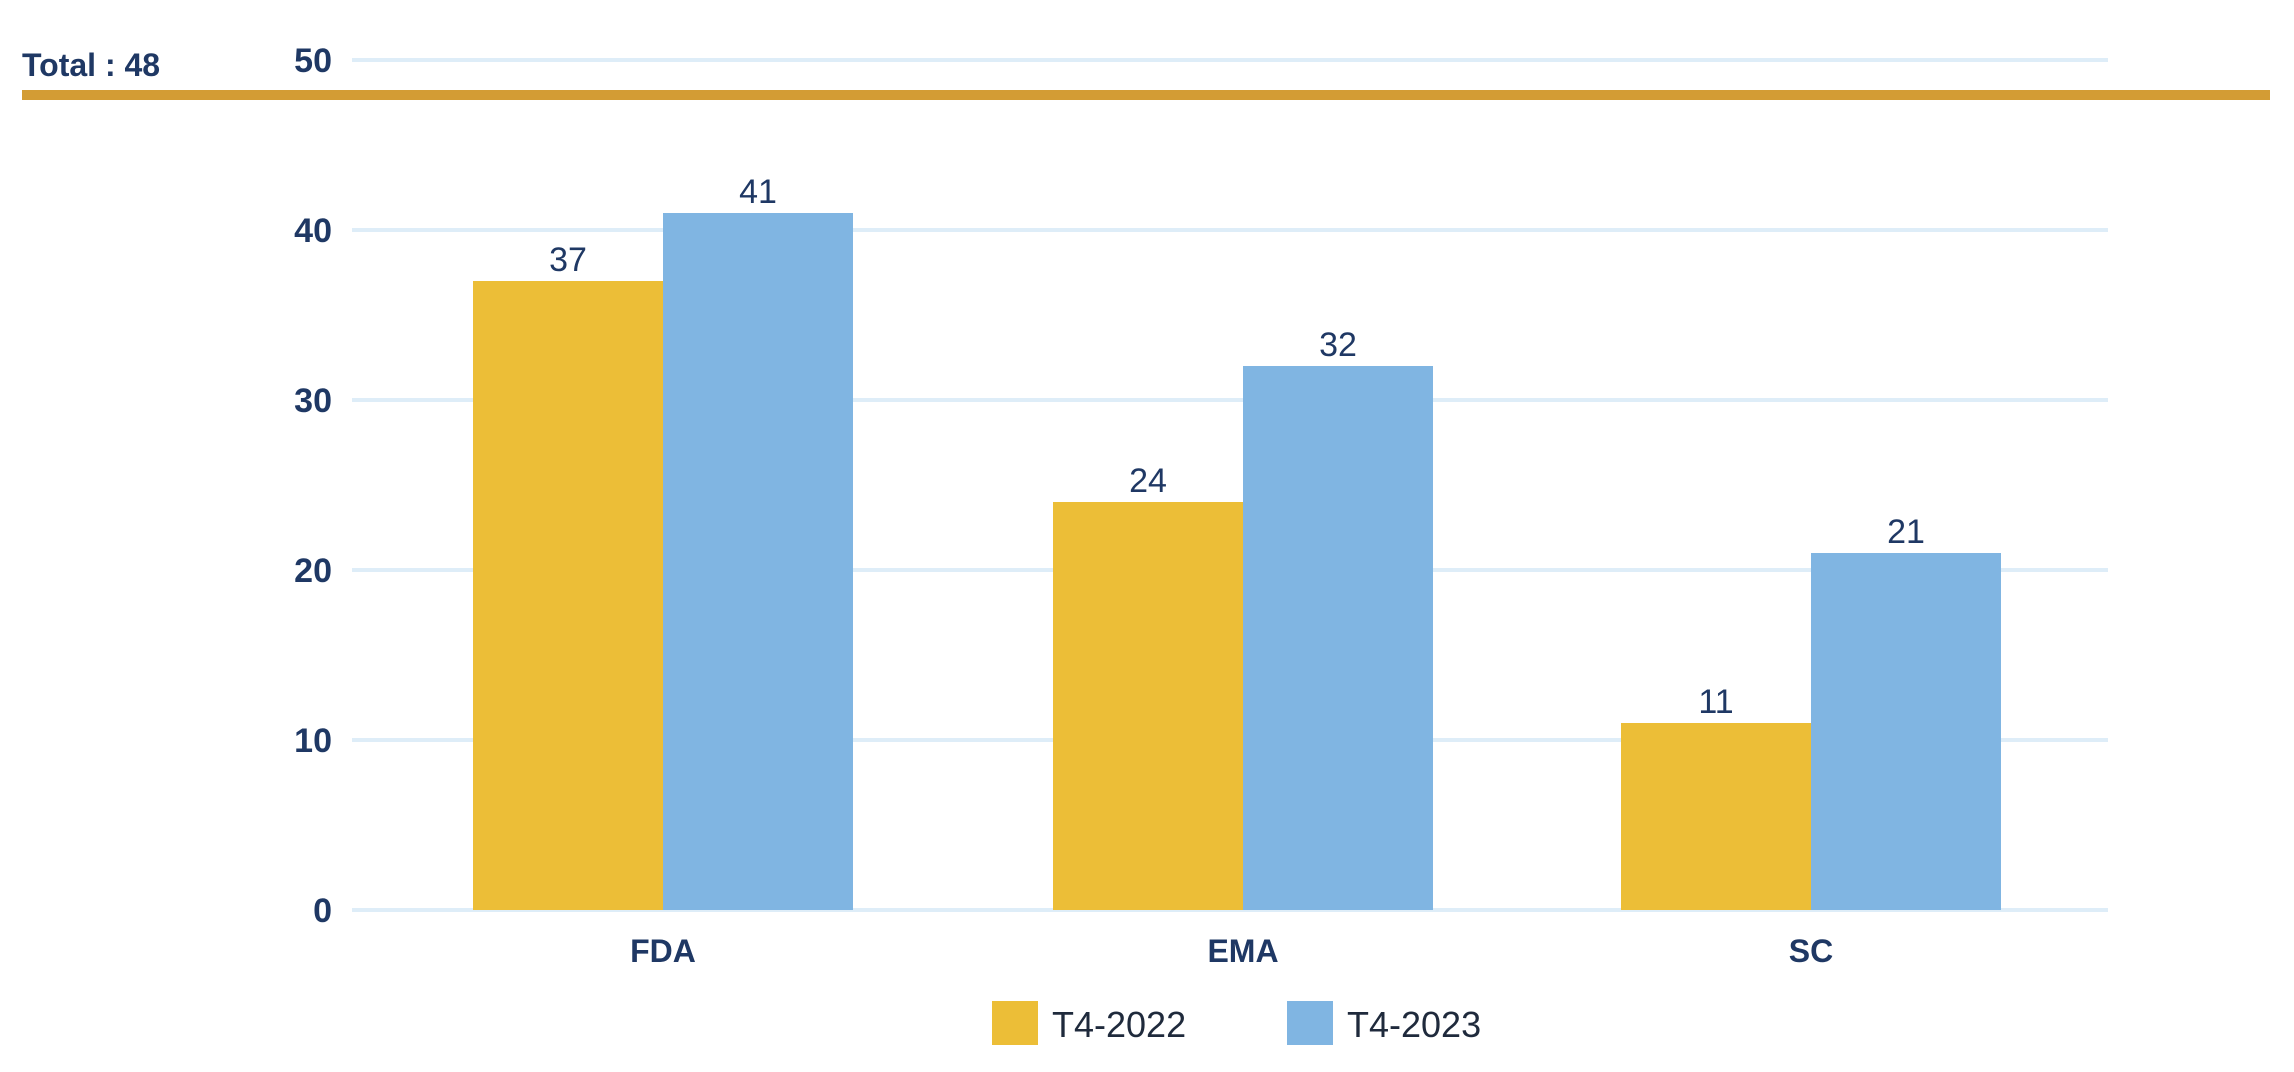 The height and width of the screenshot is (1072, 2294). What do you see at coordinates (1414, 1024) in the screenshot?
I see `legend-label: T4-2023` at bounding box center [1414, 1024].